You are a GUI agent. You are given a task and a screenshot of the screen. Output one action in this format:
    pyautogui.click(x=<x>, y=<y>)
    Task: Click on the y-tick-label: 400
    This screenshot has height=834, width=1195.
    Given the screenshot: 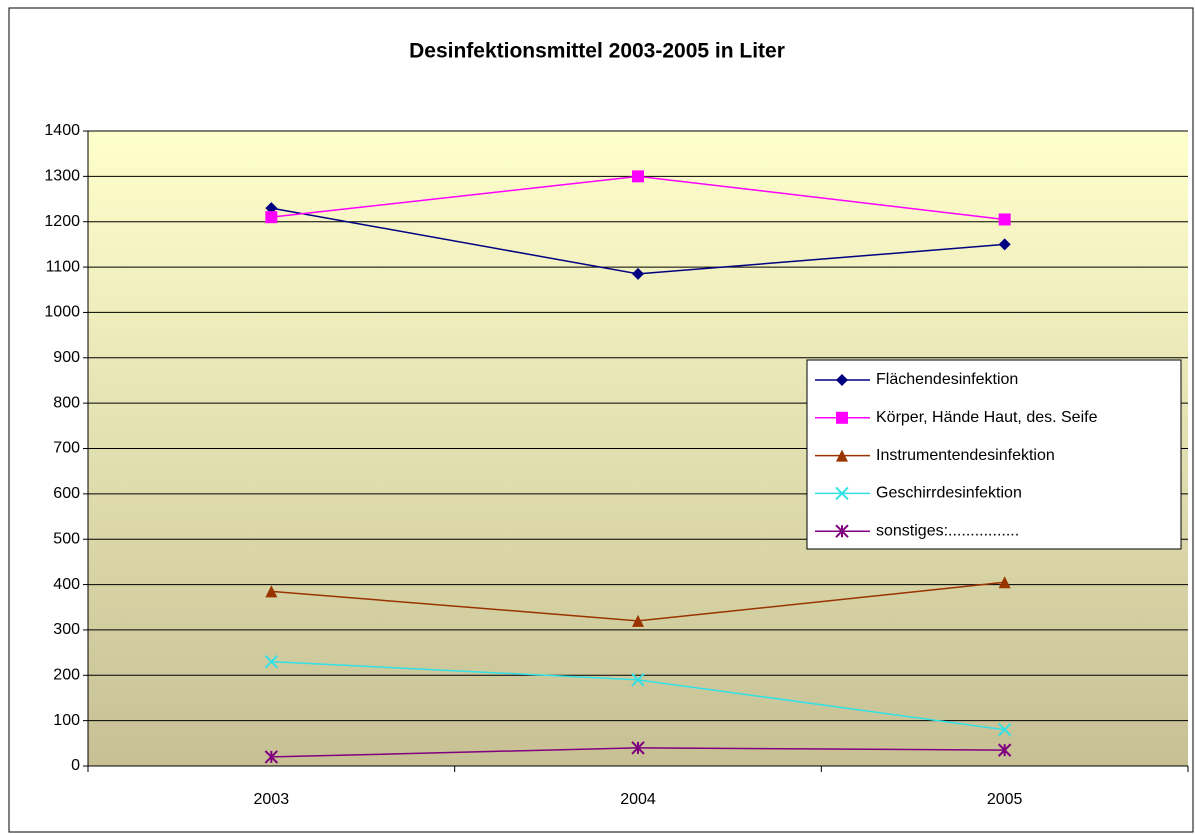 What is the action you would take?
    pyautogui.click(x=66, y=584)
    